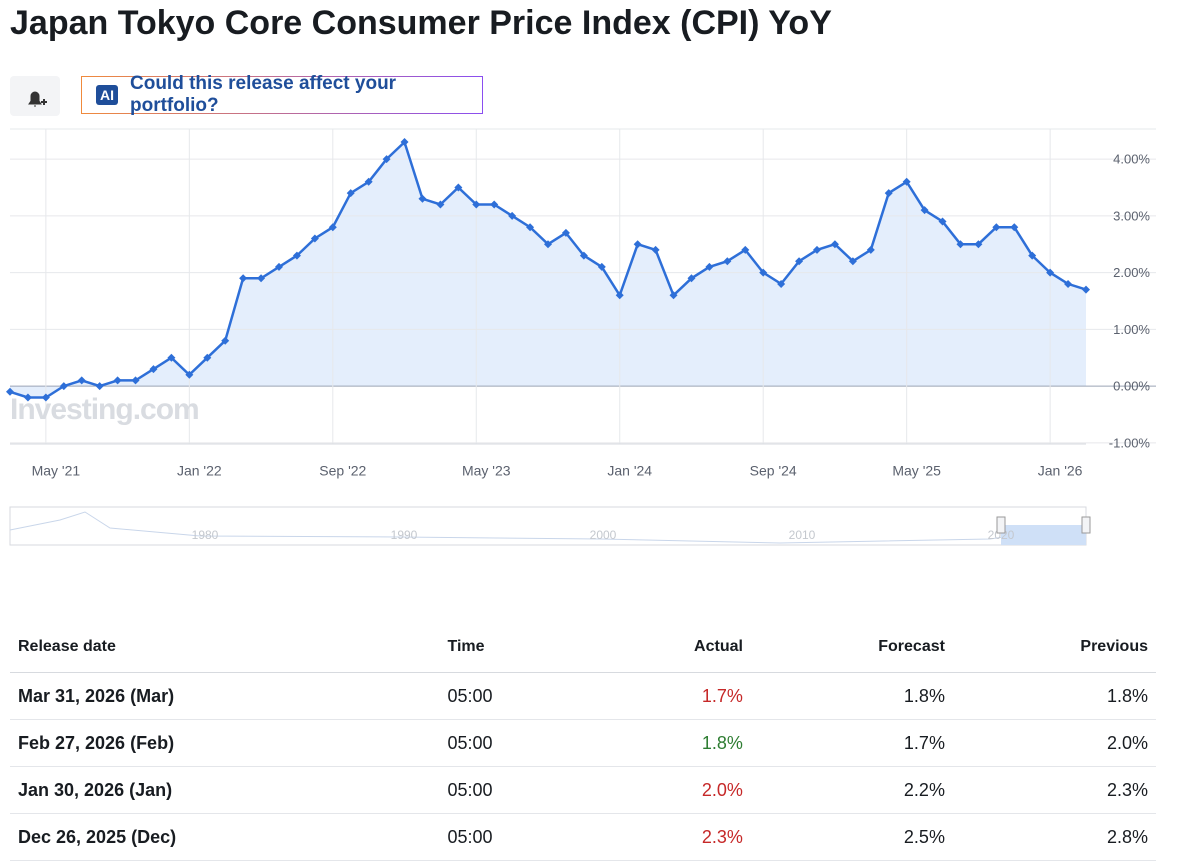  What do you see at coordinates (107, 95) in the screenshot?
I see `ai-badge: AI` at bounding box center [107, 95].